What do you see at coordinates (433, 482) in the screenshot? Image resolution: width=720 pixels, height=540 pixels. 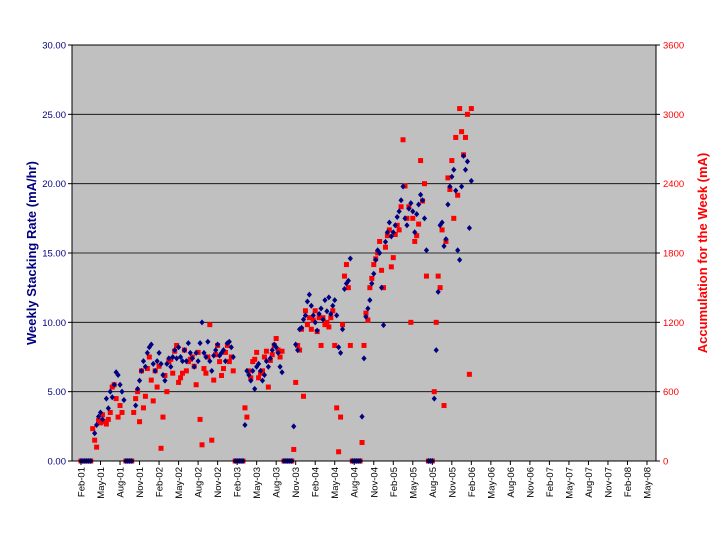 I see `x-tick-label: Aug-05` at bounding box center [433, 482].